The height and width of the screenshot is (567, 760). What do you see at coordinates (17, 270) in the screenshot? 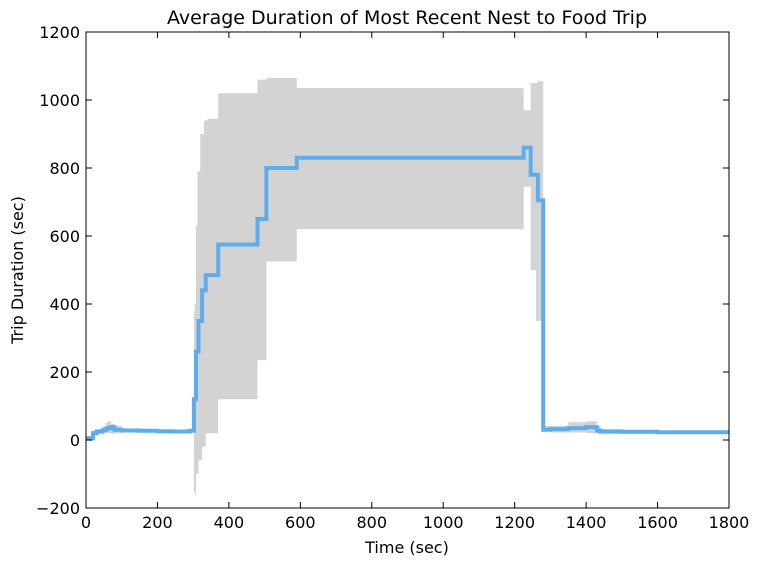
I see `y-axis-label: Trip Duration (sec)` at bounding box center [17, 270].